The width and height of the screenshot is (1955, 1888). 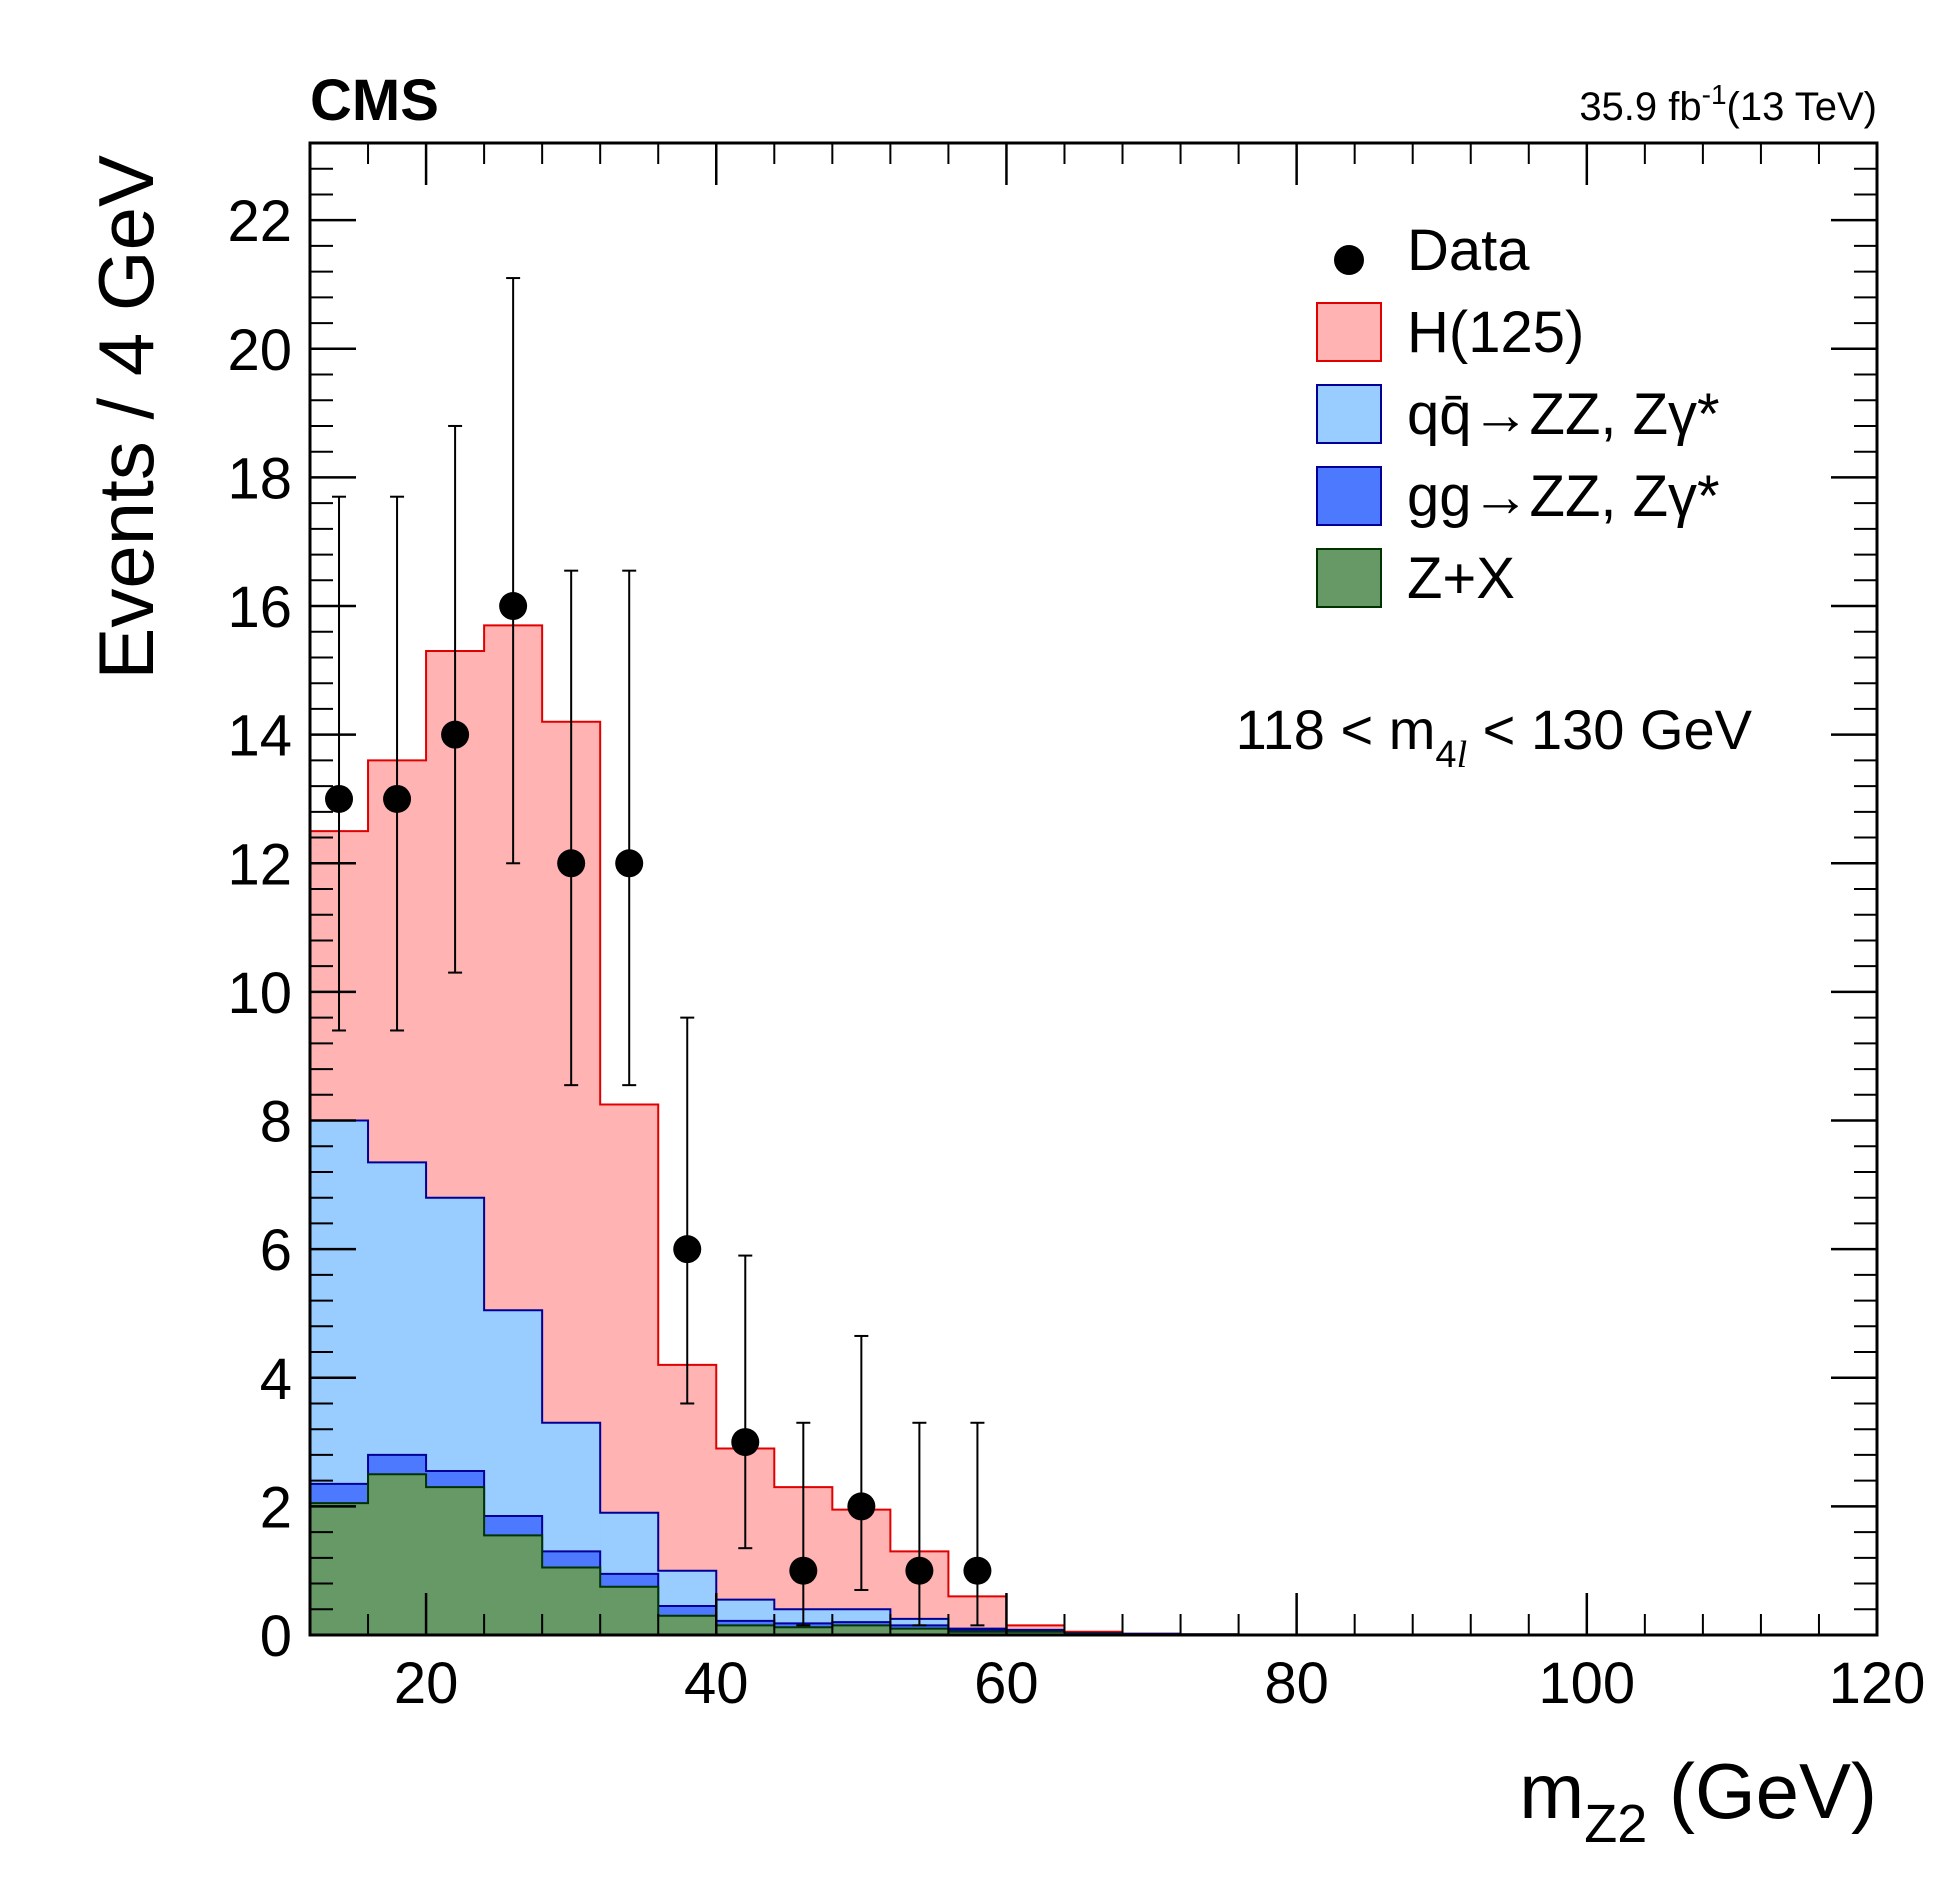 What do you see at coordinates (1349, 260) in the screenshot?
I see `legend-marker-data` at bounding box center [1349, 260].